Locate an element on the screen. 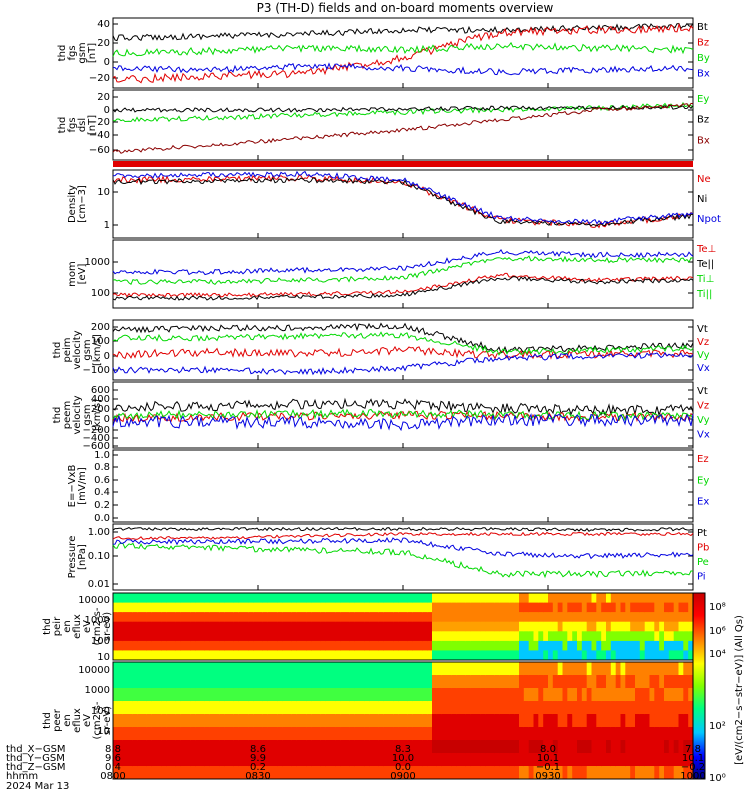  ephem-value: 1000 is located at coordinates (692, 776).